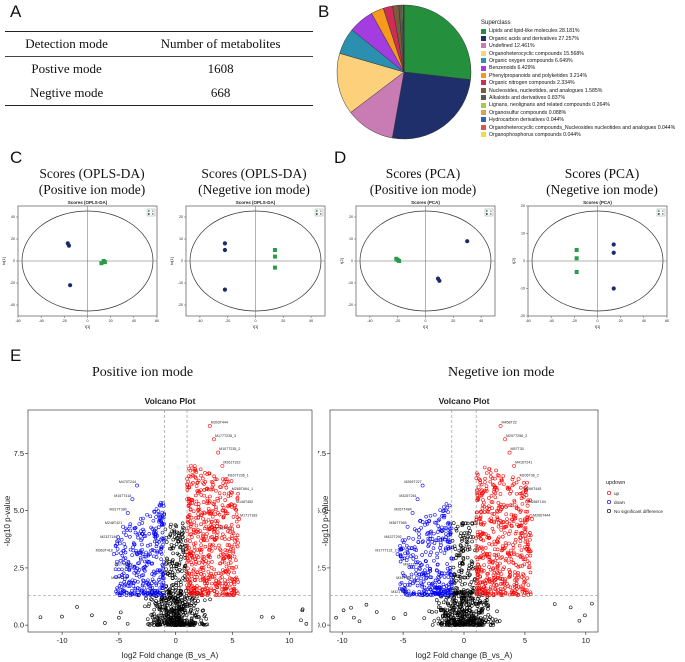 The height and width of the screenshot is (662, 685). Describe the element at coordinates (619, 502) in the screenshot. I see `legend-label: down` at that location.